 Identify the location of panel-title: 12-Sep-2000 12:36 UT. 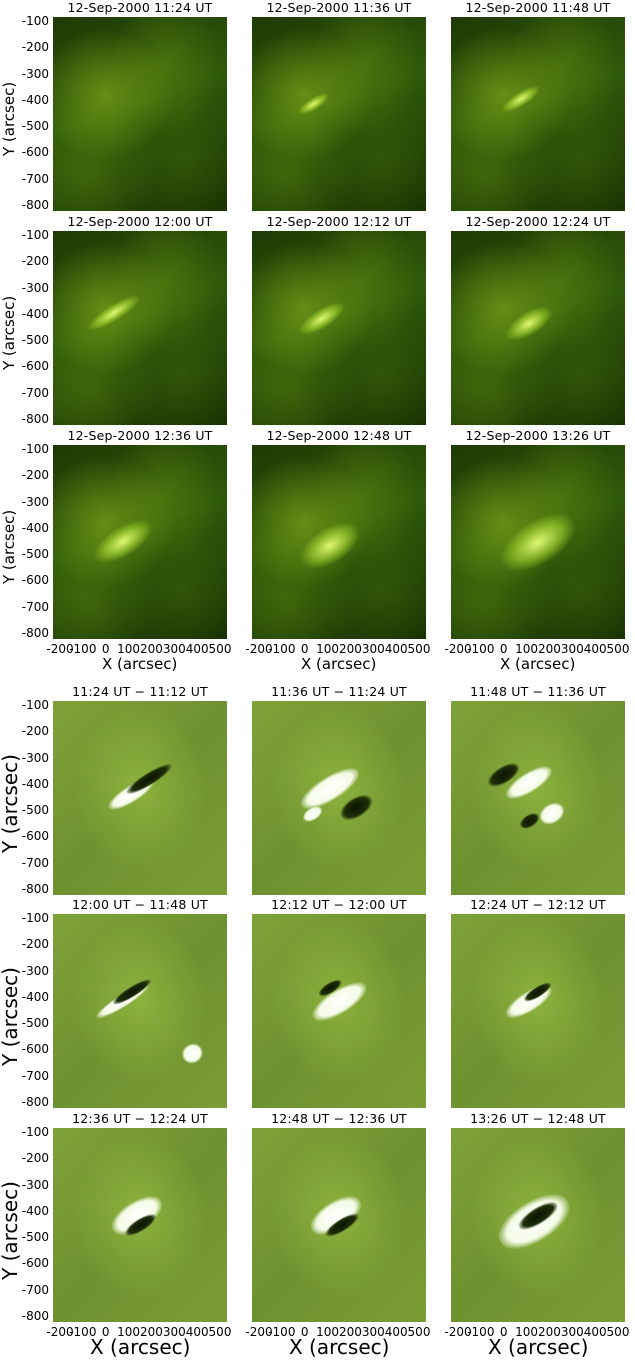
(140, 435).